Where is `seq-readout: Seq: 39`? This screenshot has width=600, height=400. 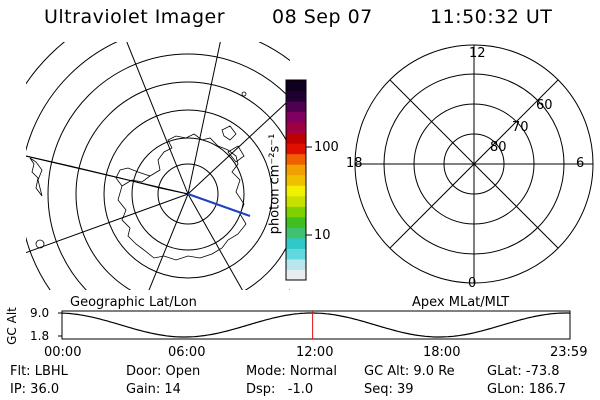
seq-readout: Seq: 39 is located at coordinates (389, 389).